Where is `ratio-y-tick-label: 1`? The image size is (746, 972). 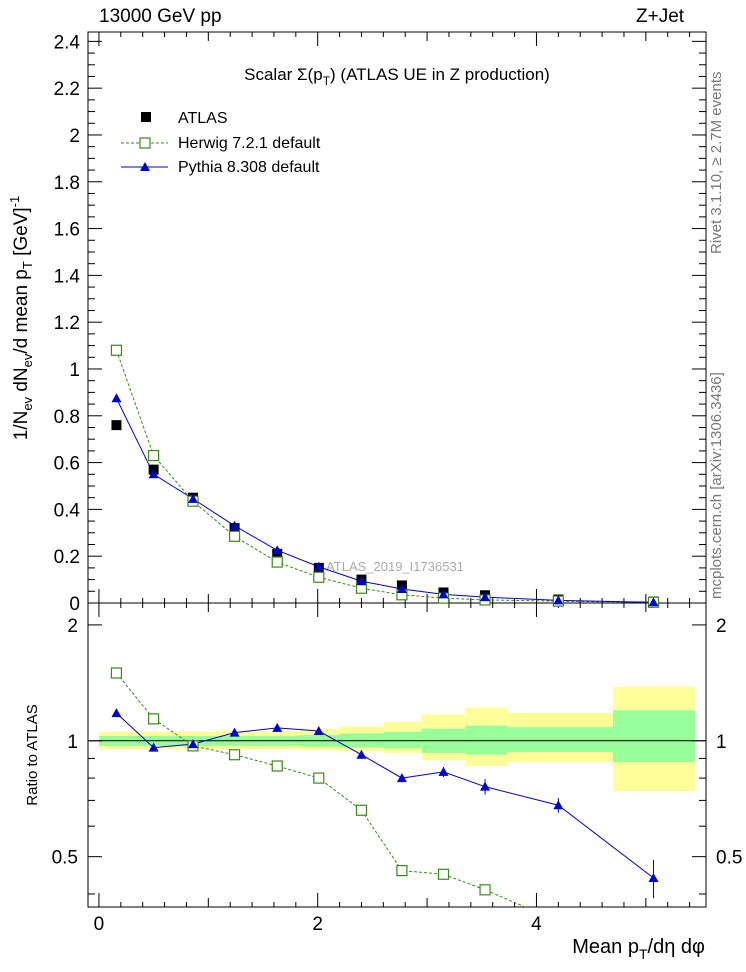
ratio-y-tick-label: 1 is located at coordinates (72, 742).